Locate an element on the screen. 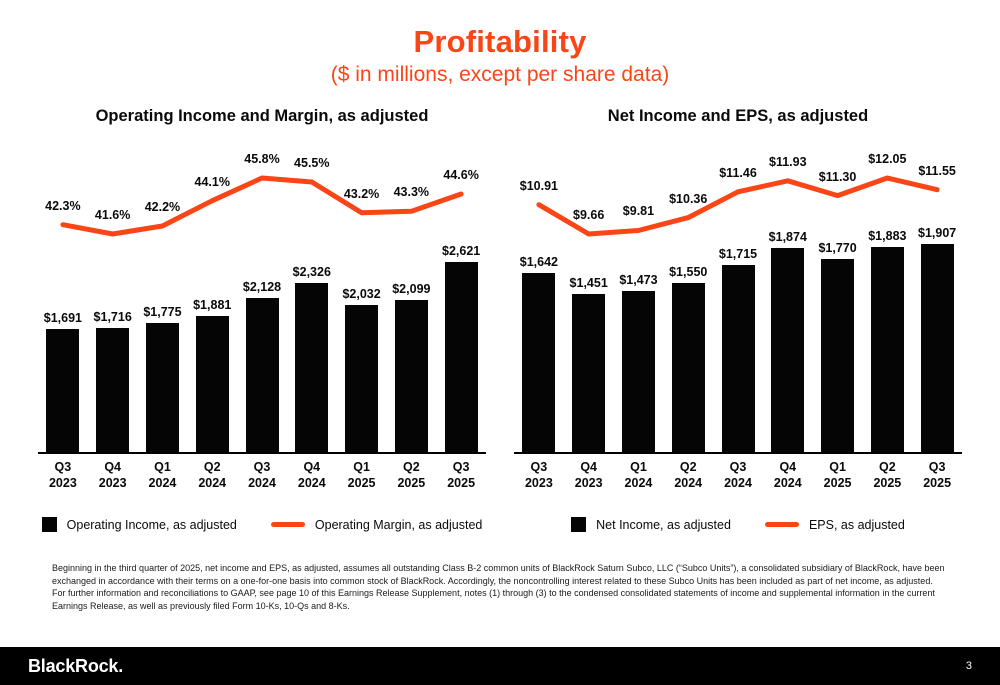 This screenshot has width=1000, height=685. bar-slot: $1,775 is located at coordinates (163, 292).